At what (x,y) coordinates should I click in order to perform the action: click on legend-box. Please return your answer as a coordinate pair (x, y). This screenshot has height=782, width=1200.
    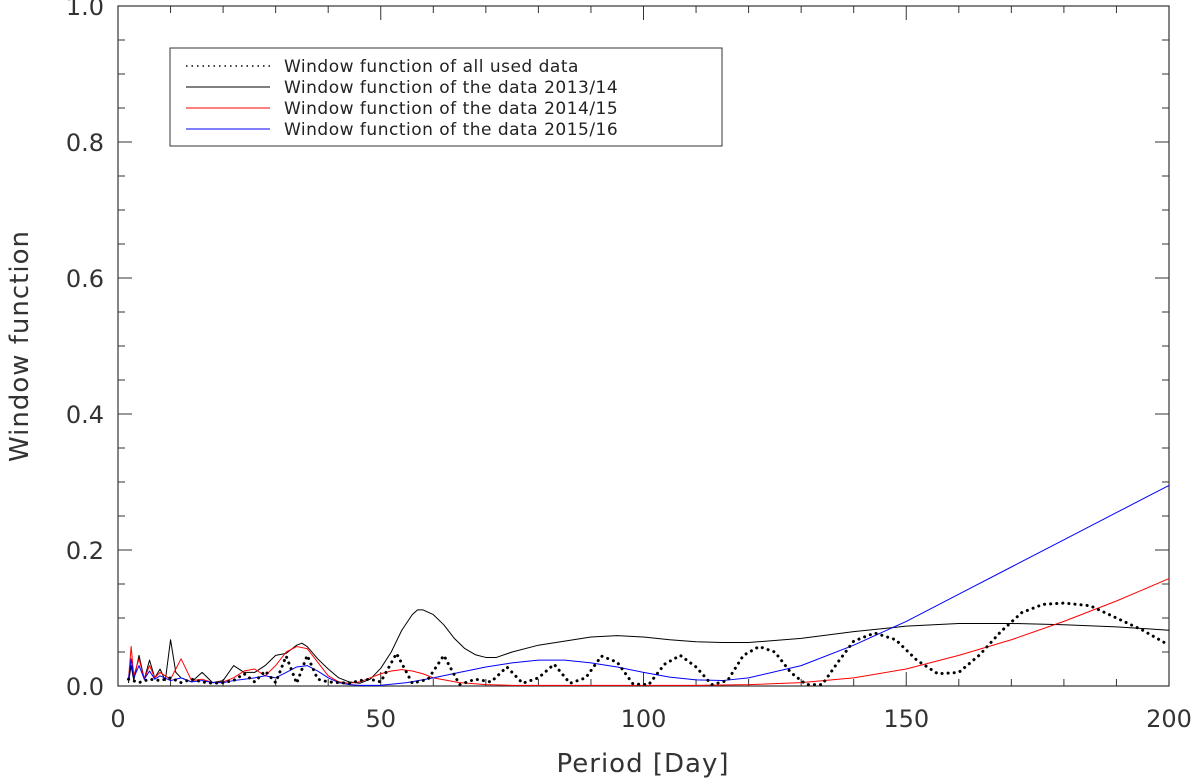
    Looking at the image, I should click on (446, 97).